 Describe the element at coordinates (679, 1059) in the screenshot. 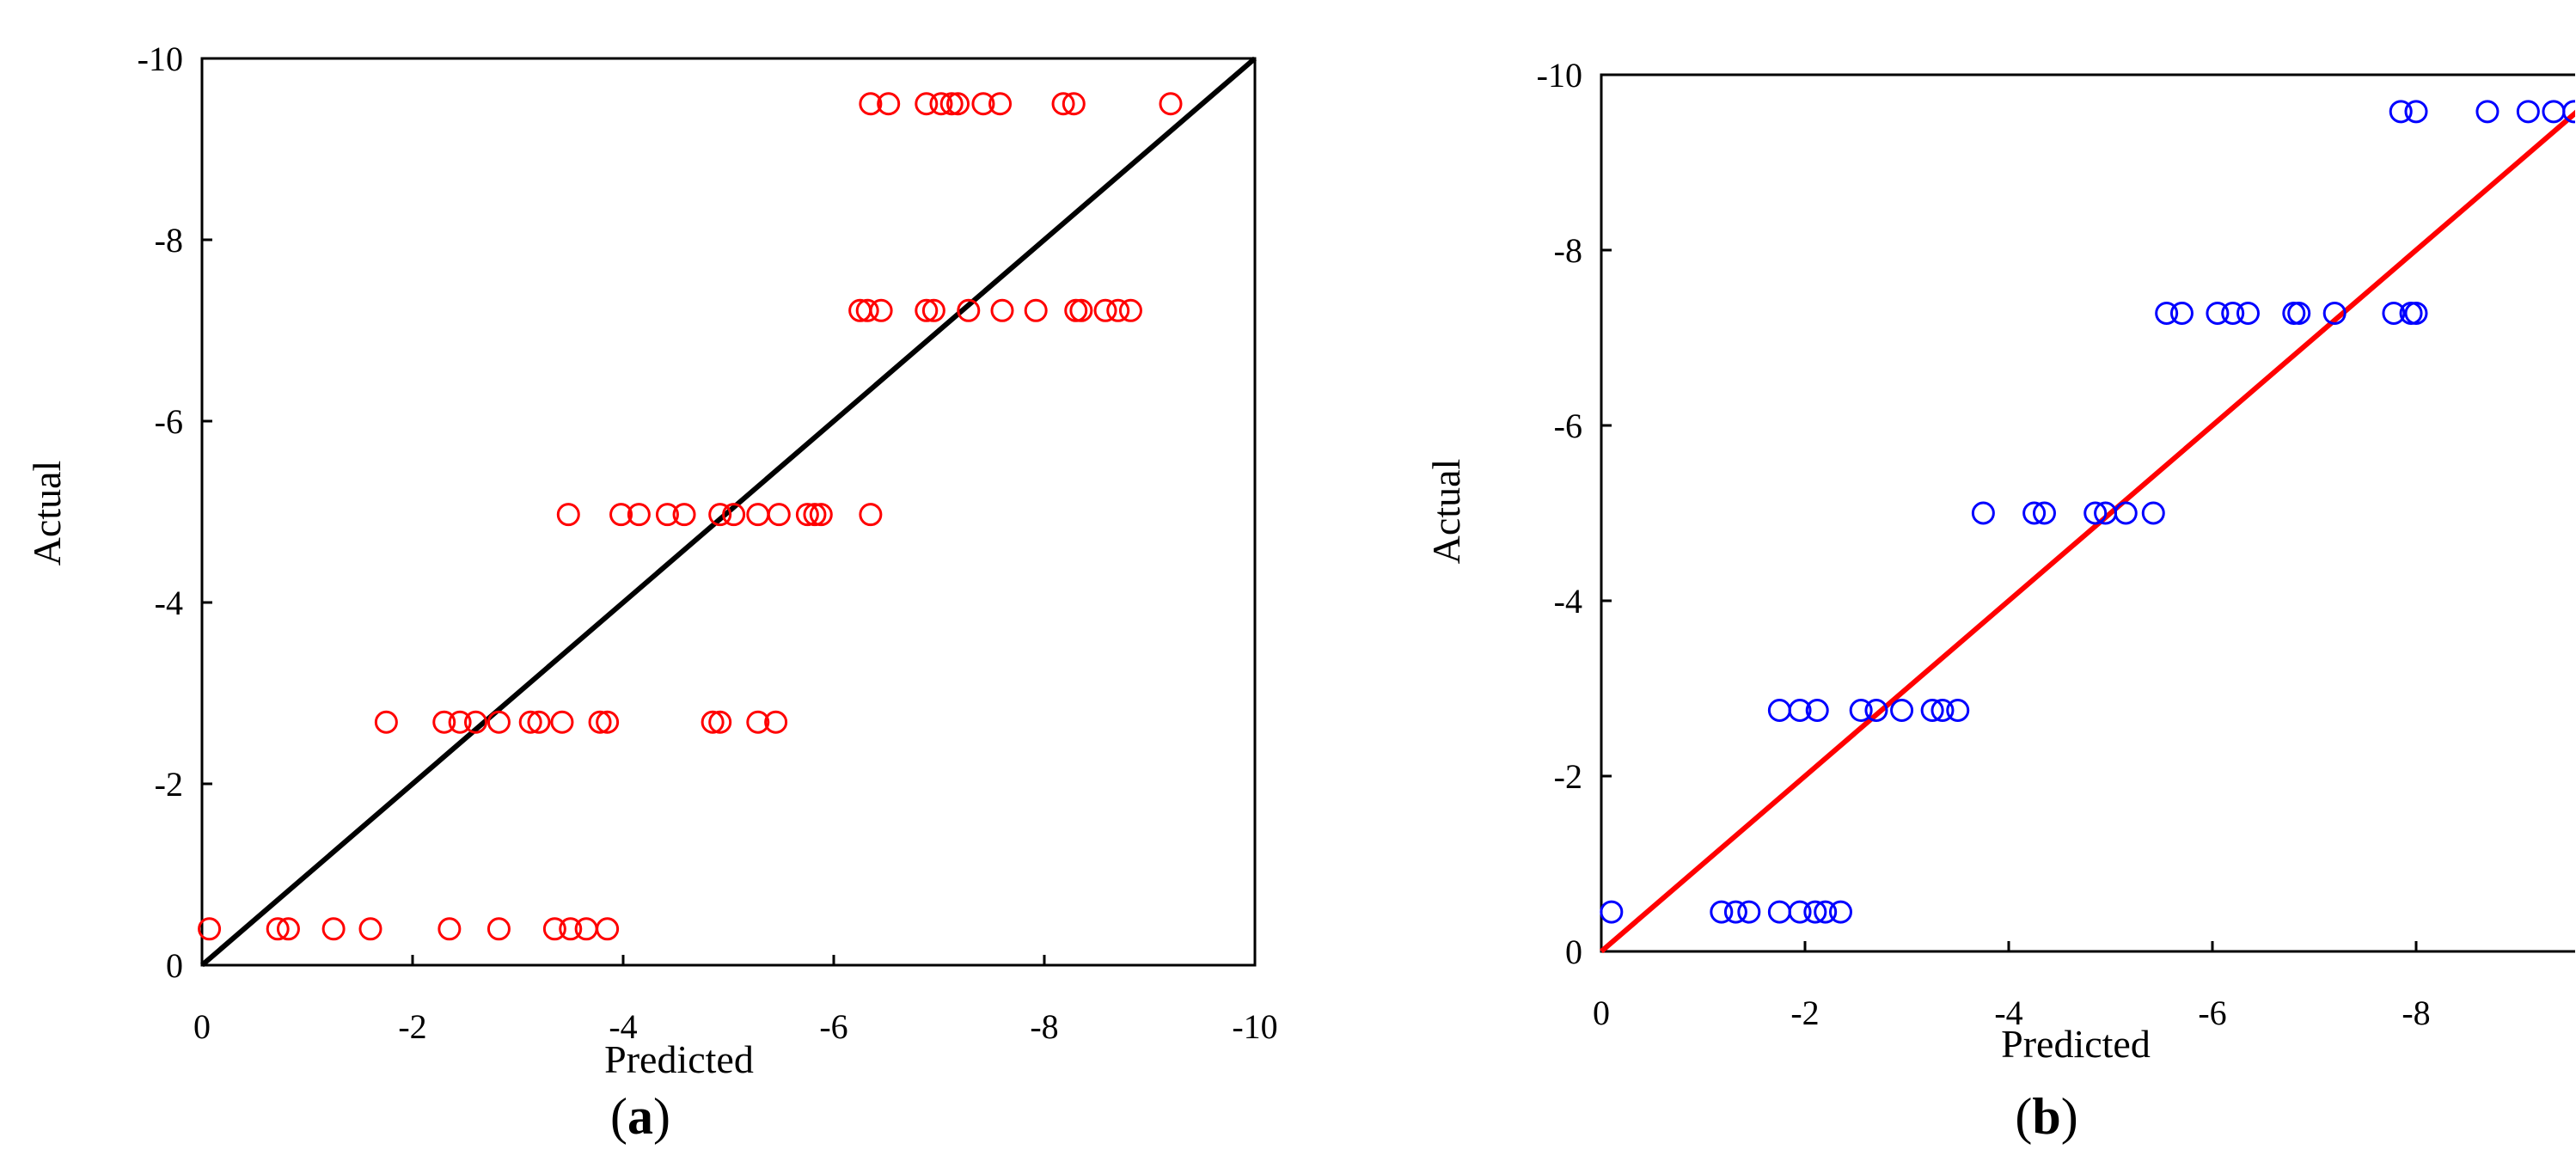

I see `x-axis-title: Predicted` at that location.